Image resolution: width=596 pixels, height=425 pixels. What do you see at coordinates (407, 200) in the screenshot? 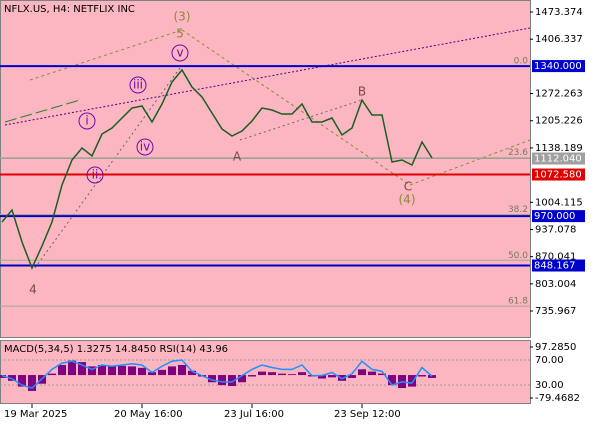
I see `wave-label: (4)` at bounding box center [407, 200].